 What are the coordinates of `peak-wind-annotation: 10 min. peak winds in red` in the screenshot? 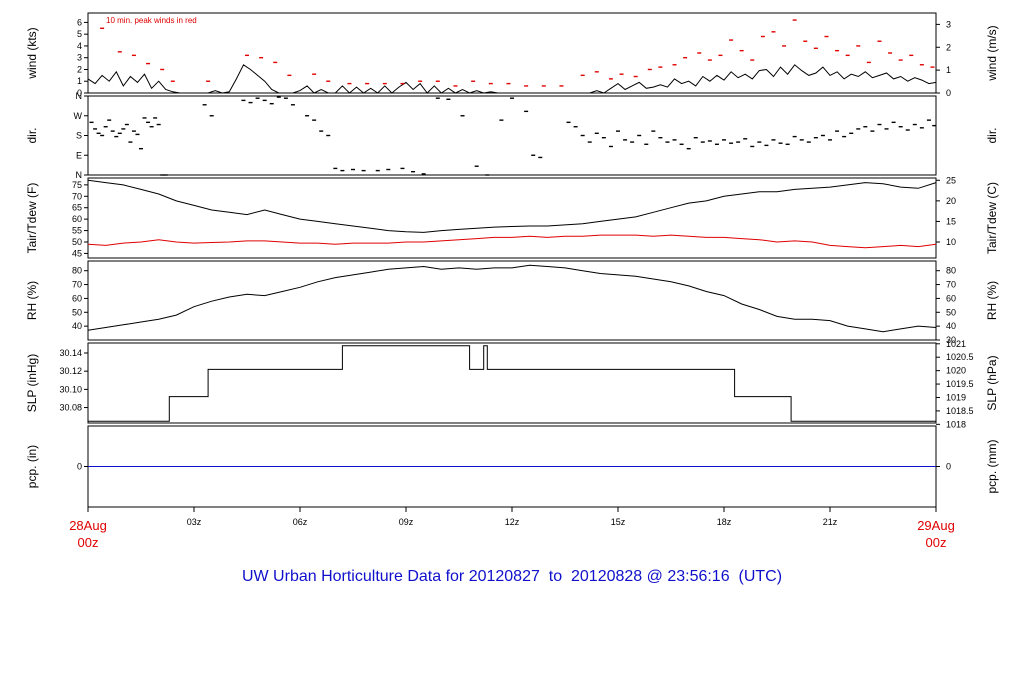 It's located at (151, 20).